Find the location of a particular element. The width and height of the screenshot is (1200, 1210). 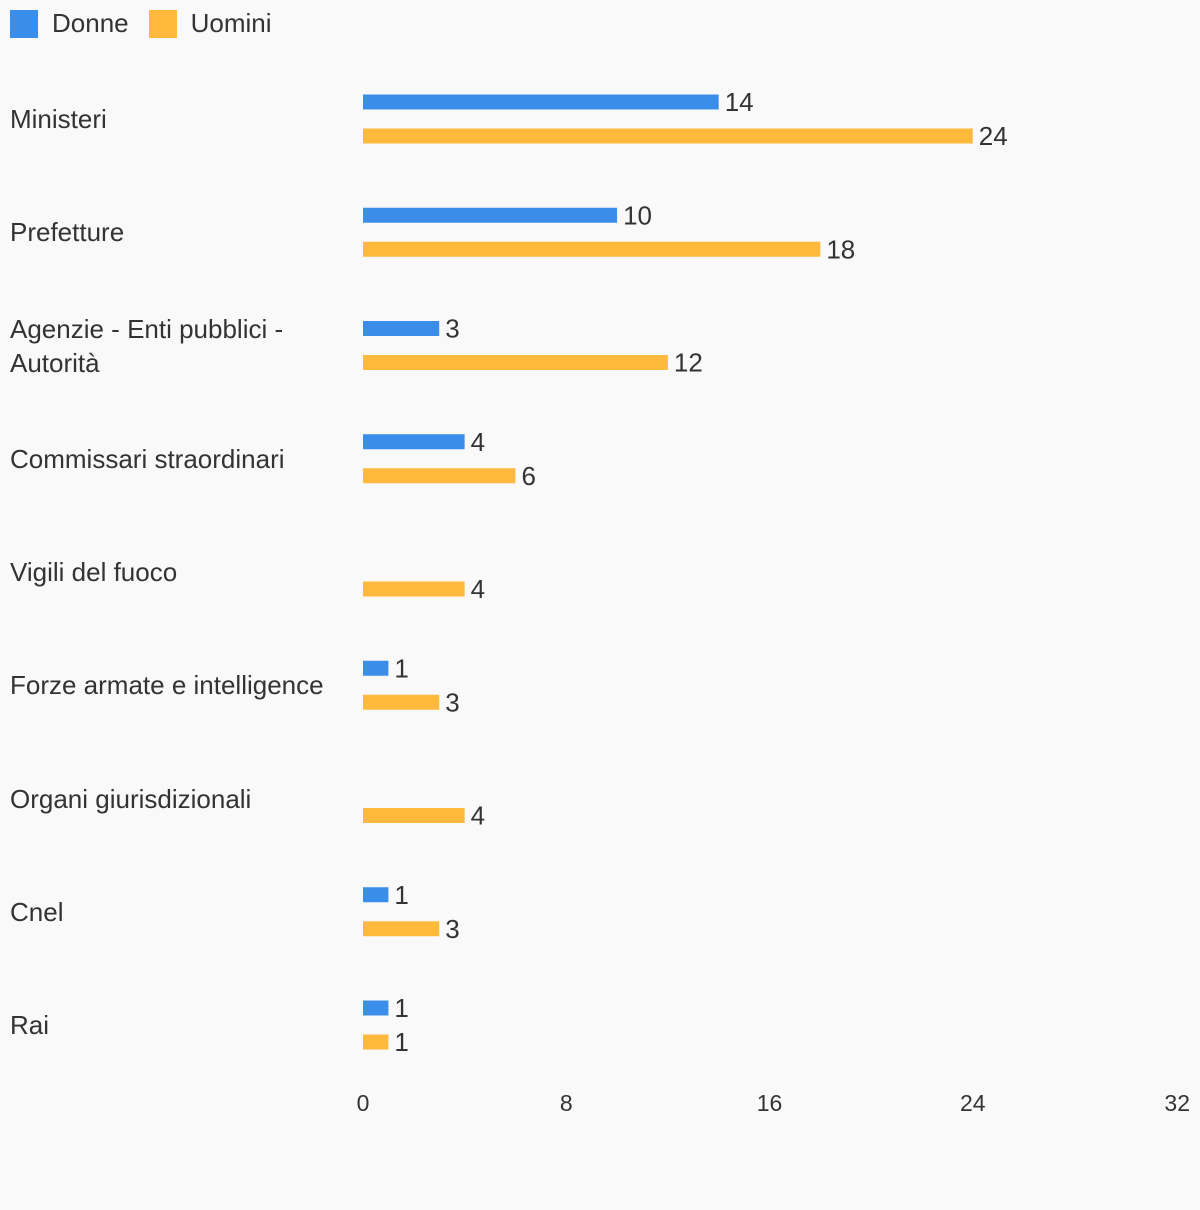

legend-label-donne: Donne is located at coordinates (90, 23).